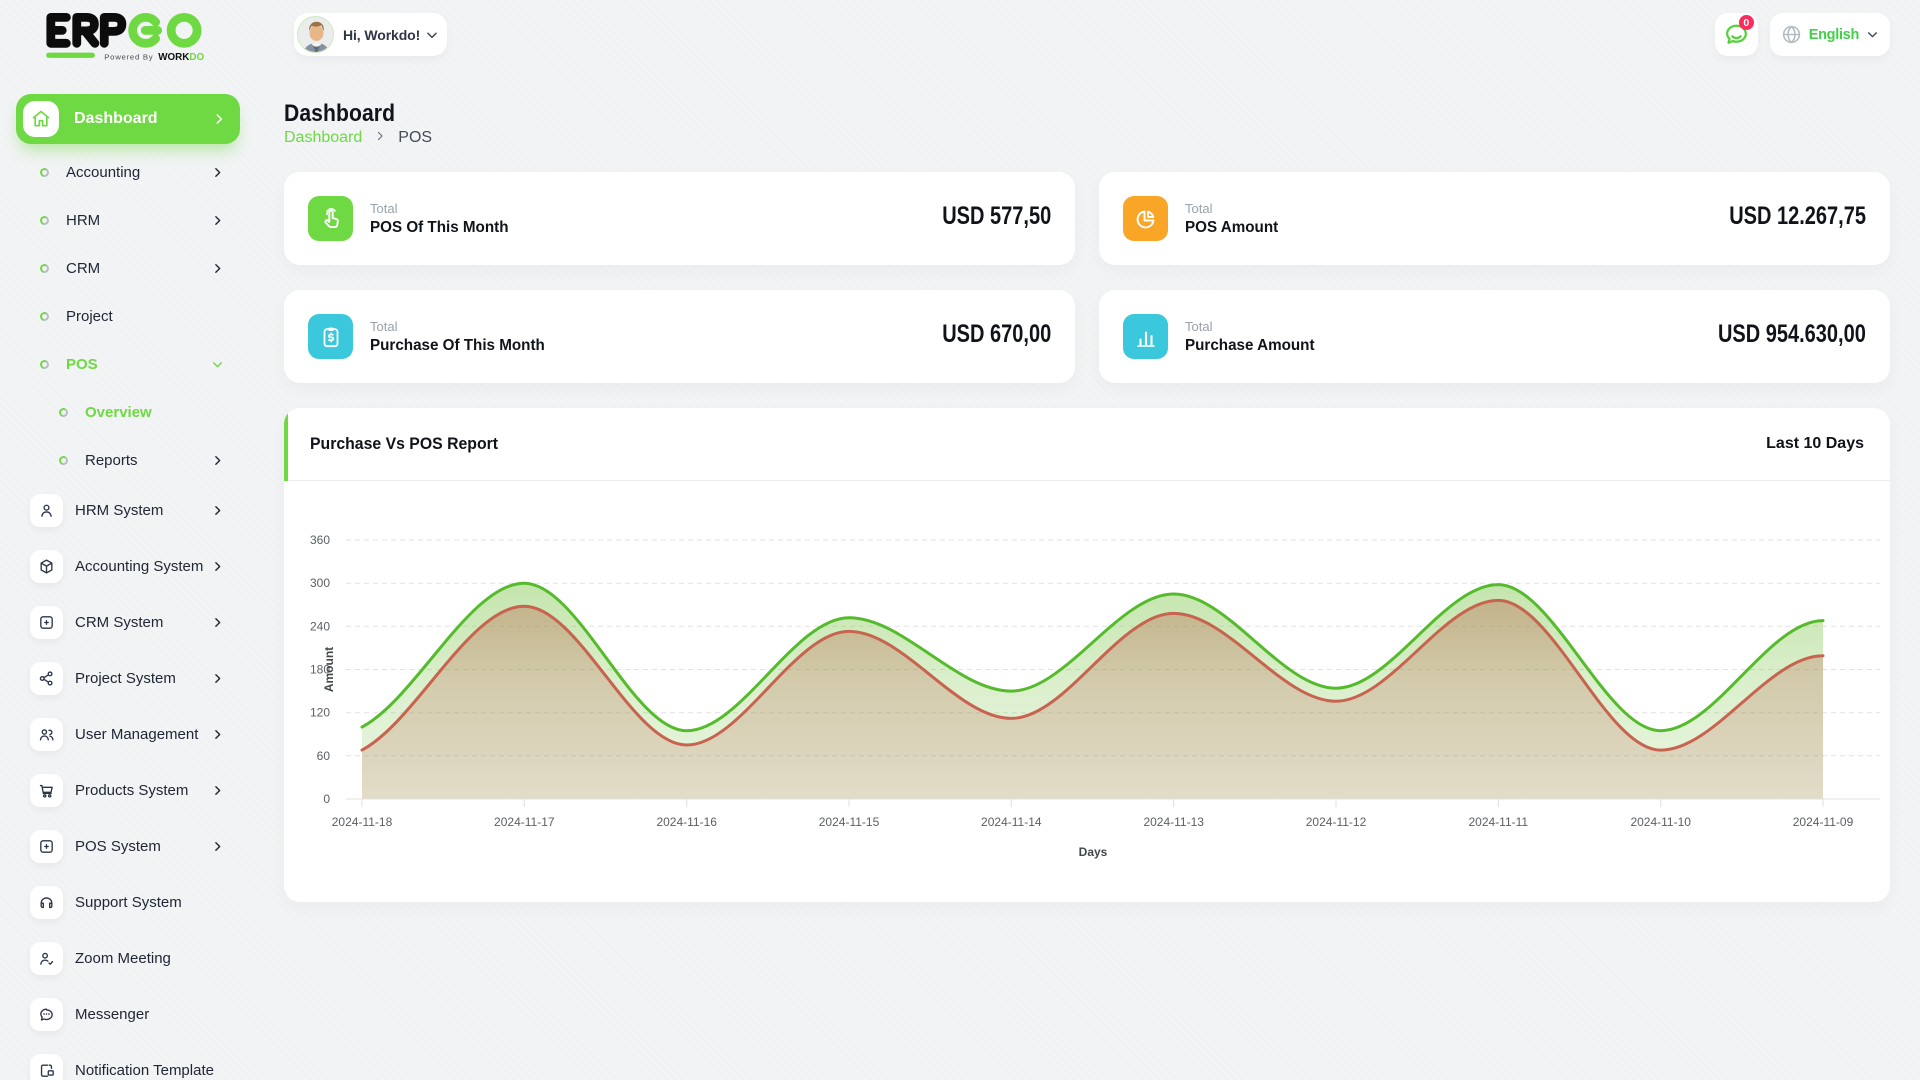 The image size is (1920, 1080). I want to click on svg-text: 2024-11-14, so click(1011, 822).